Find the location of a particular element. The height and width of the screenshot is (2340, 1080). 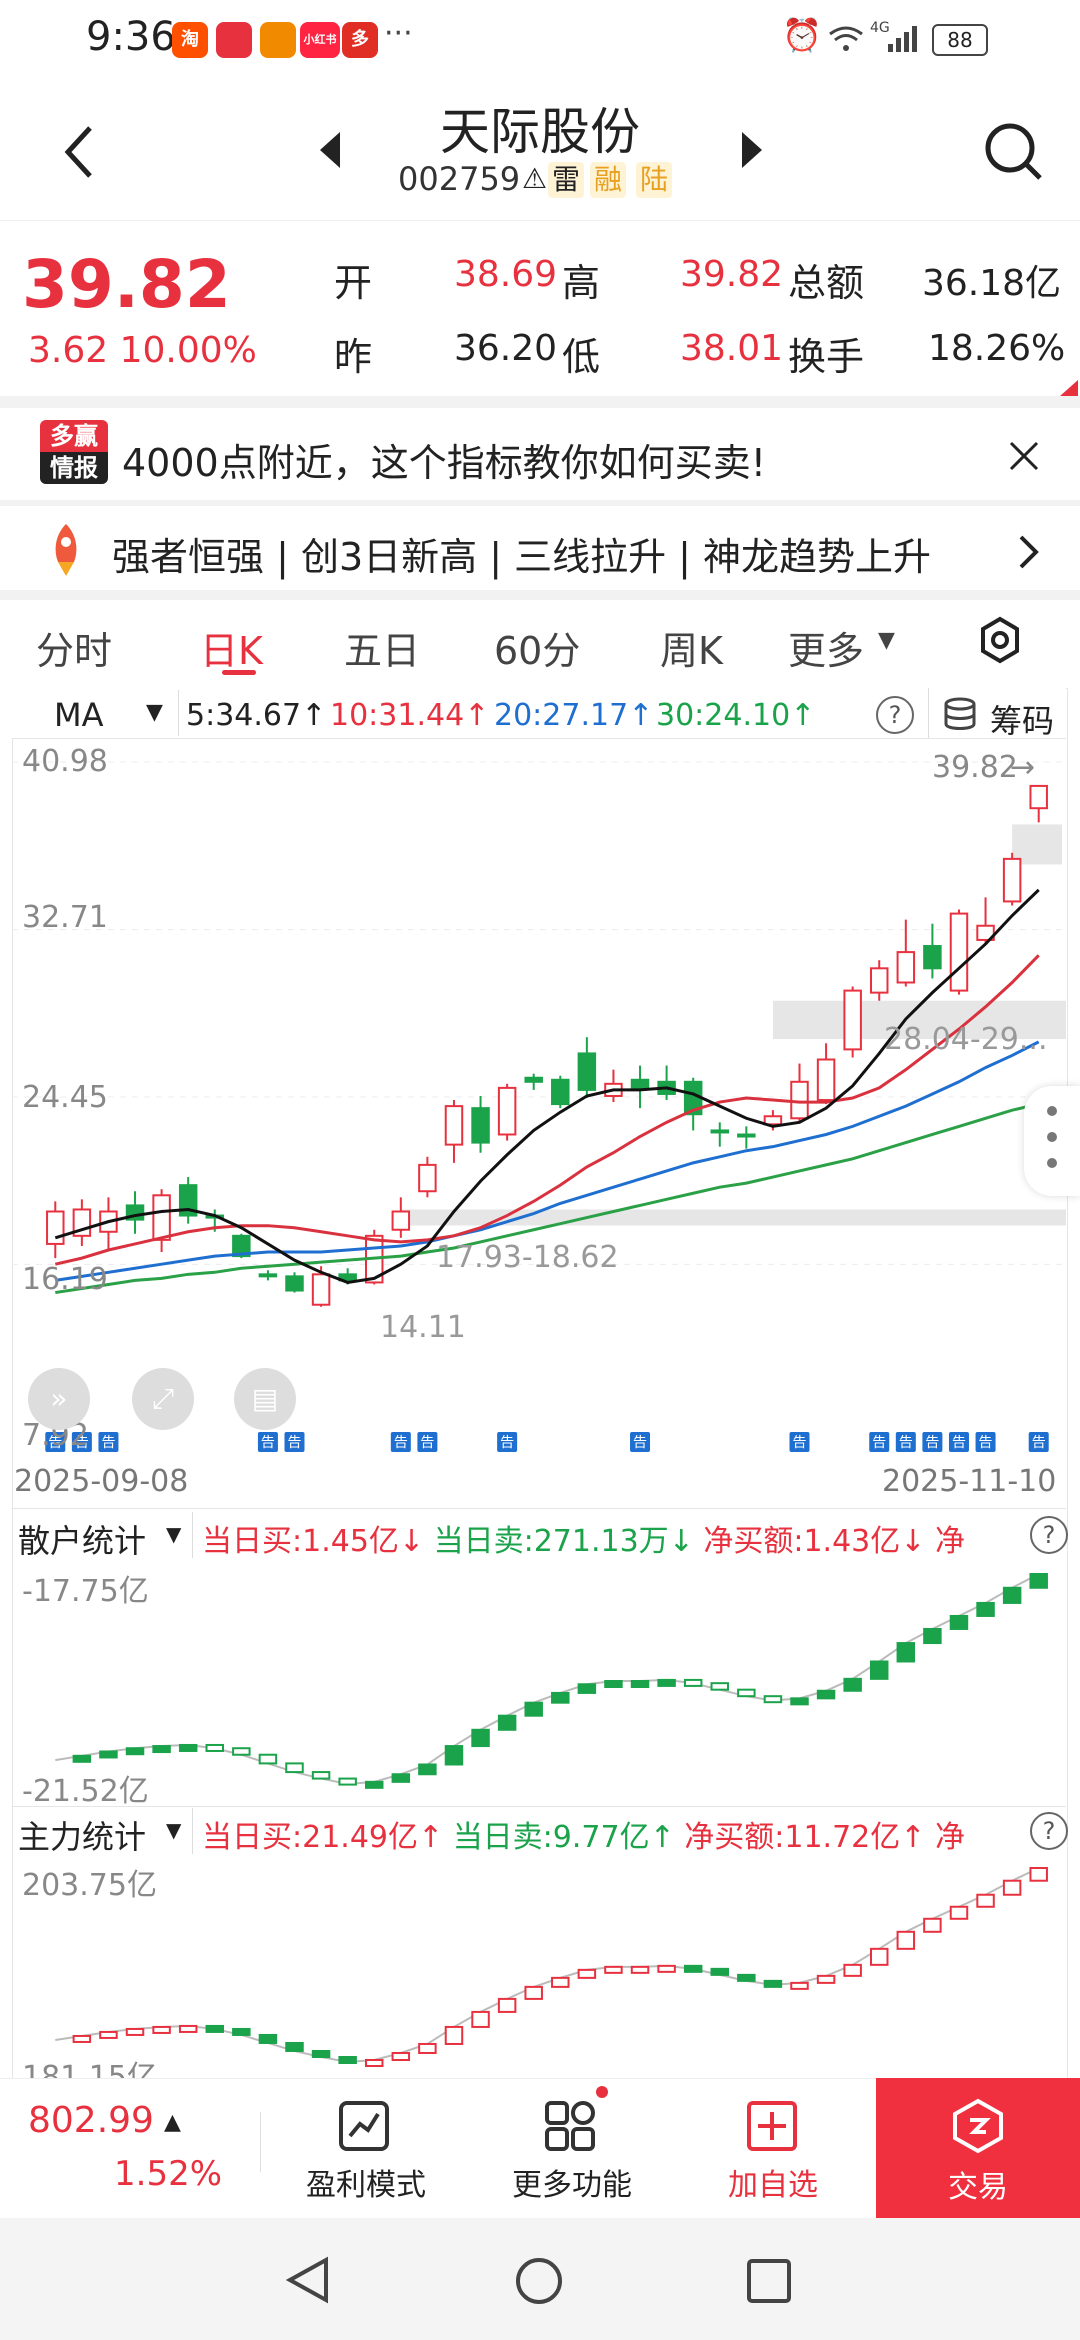

index-change: 1.52% is located at coordinates (168, 2174).